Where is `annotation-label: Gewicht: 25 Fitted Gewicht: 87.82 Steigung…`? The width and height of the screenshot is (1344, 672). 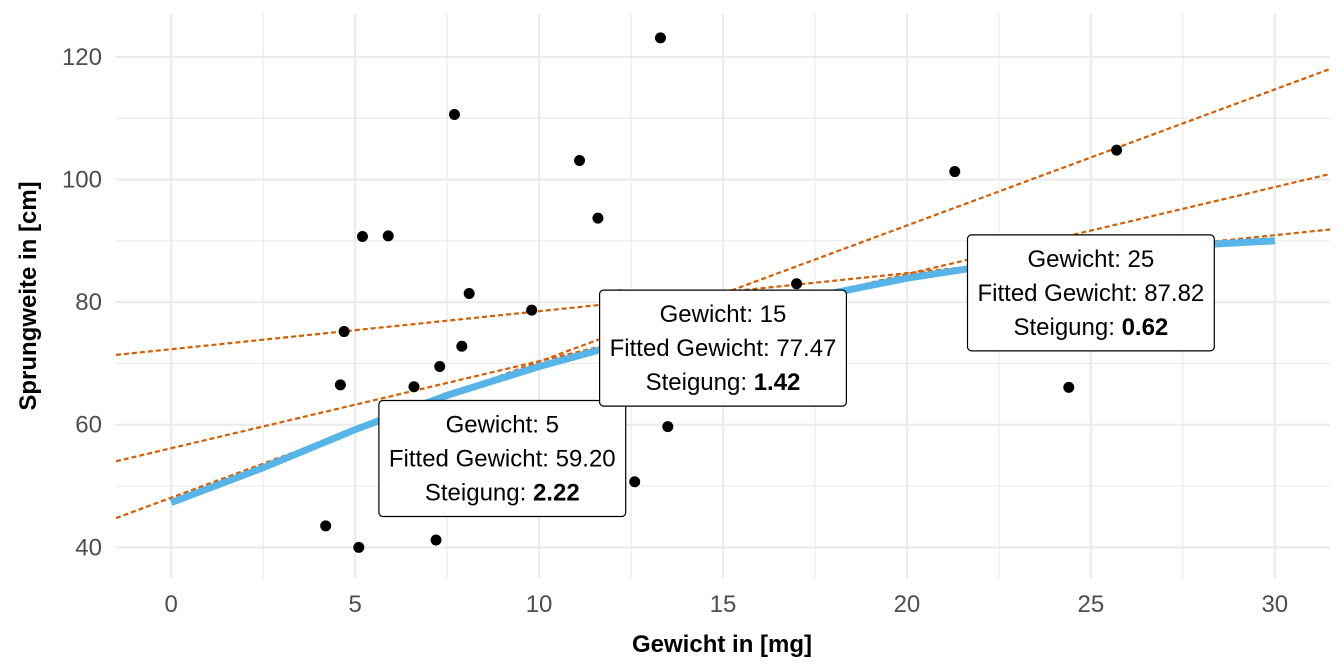
annotation-label: Gewicht: 25 Fitted Gewicht: 87.82 Steigung… is located at coordinates (1090, 293).